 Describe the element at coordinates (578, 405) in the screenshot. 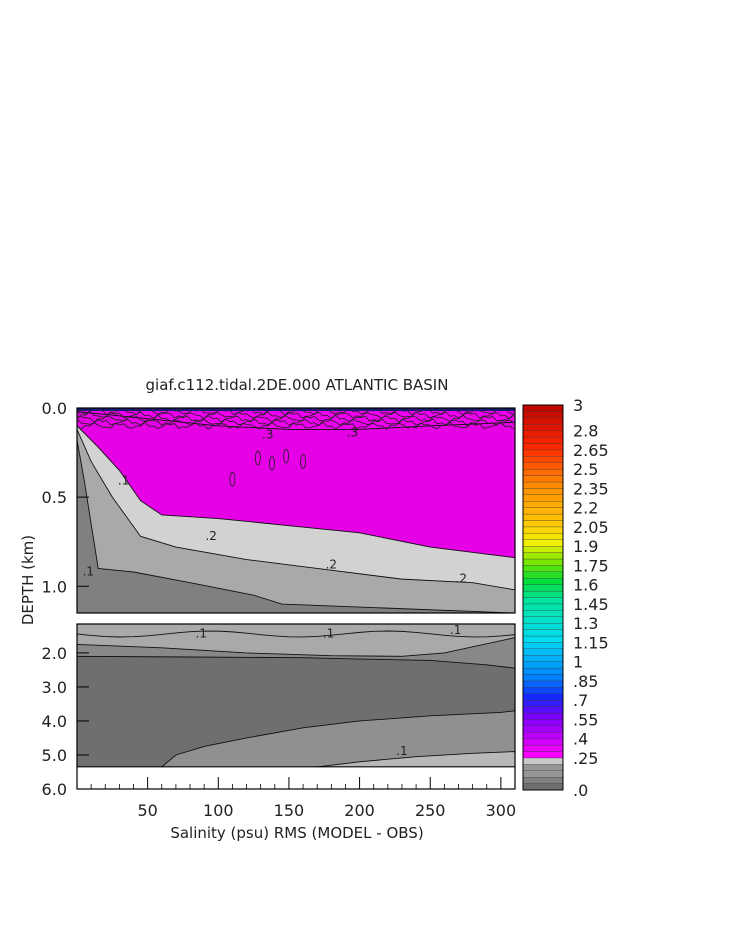

I see `colorbar-label: 3` at that location.